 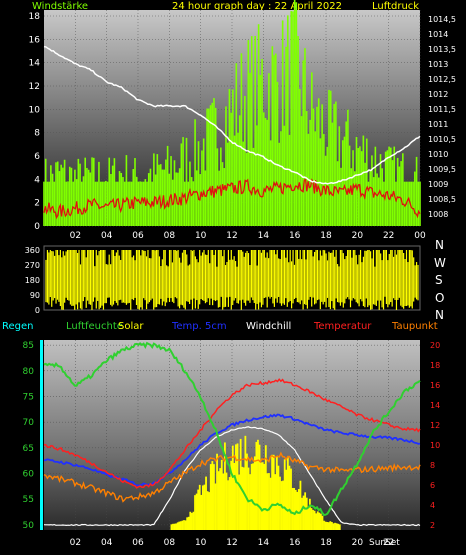 What do you see at coordinates (440, 298) in the screenshot?
I see `dir-label-o: O` at bounding box center [440, 298].